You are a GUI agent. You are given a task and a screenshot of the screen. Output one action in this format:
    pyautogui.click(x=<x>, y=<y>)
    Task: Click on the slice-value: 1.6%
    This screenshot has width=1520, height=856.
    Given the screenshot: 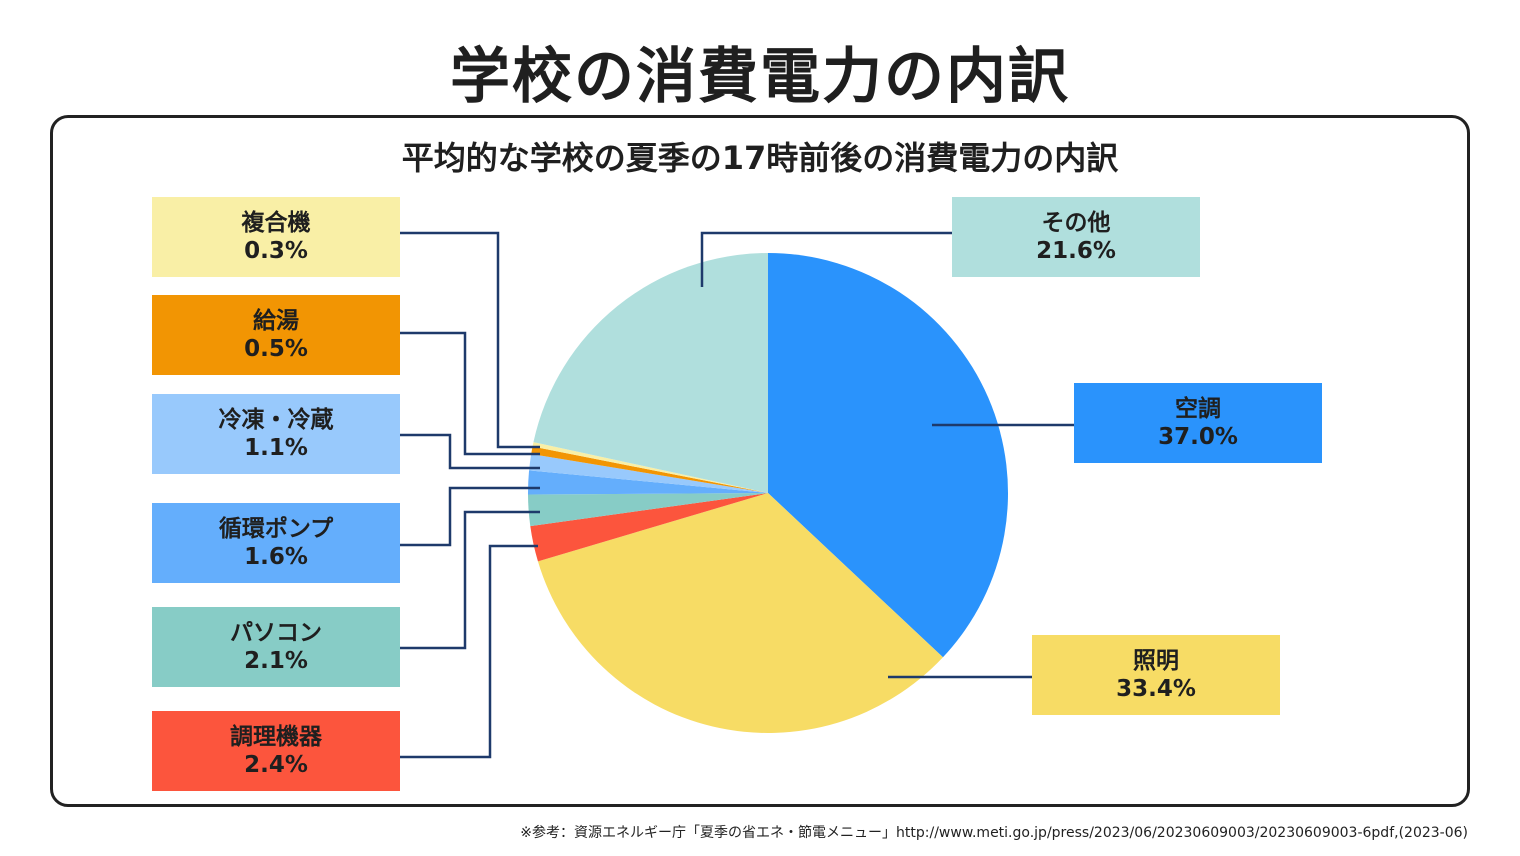 What is the action you would take?
    pyautogui.click(x=276, y=557)
    